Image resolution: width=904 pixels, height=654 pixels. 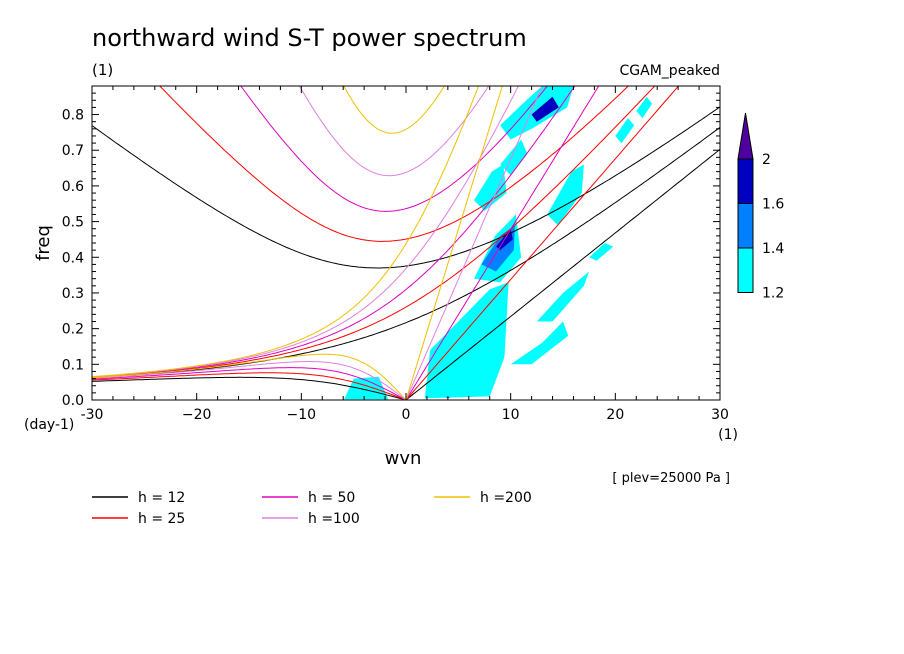 I want to click on chart-subtitle-right: CGAM_peaked, so click(x=670, y=71).